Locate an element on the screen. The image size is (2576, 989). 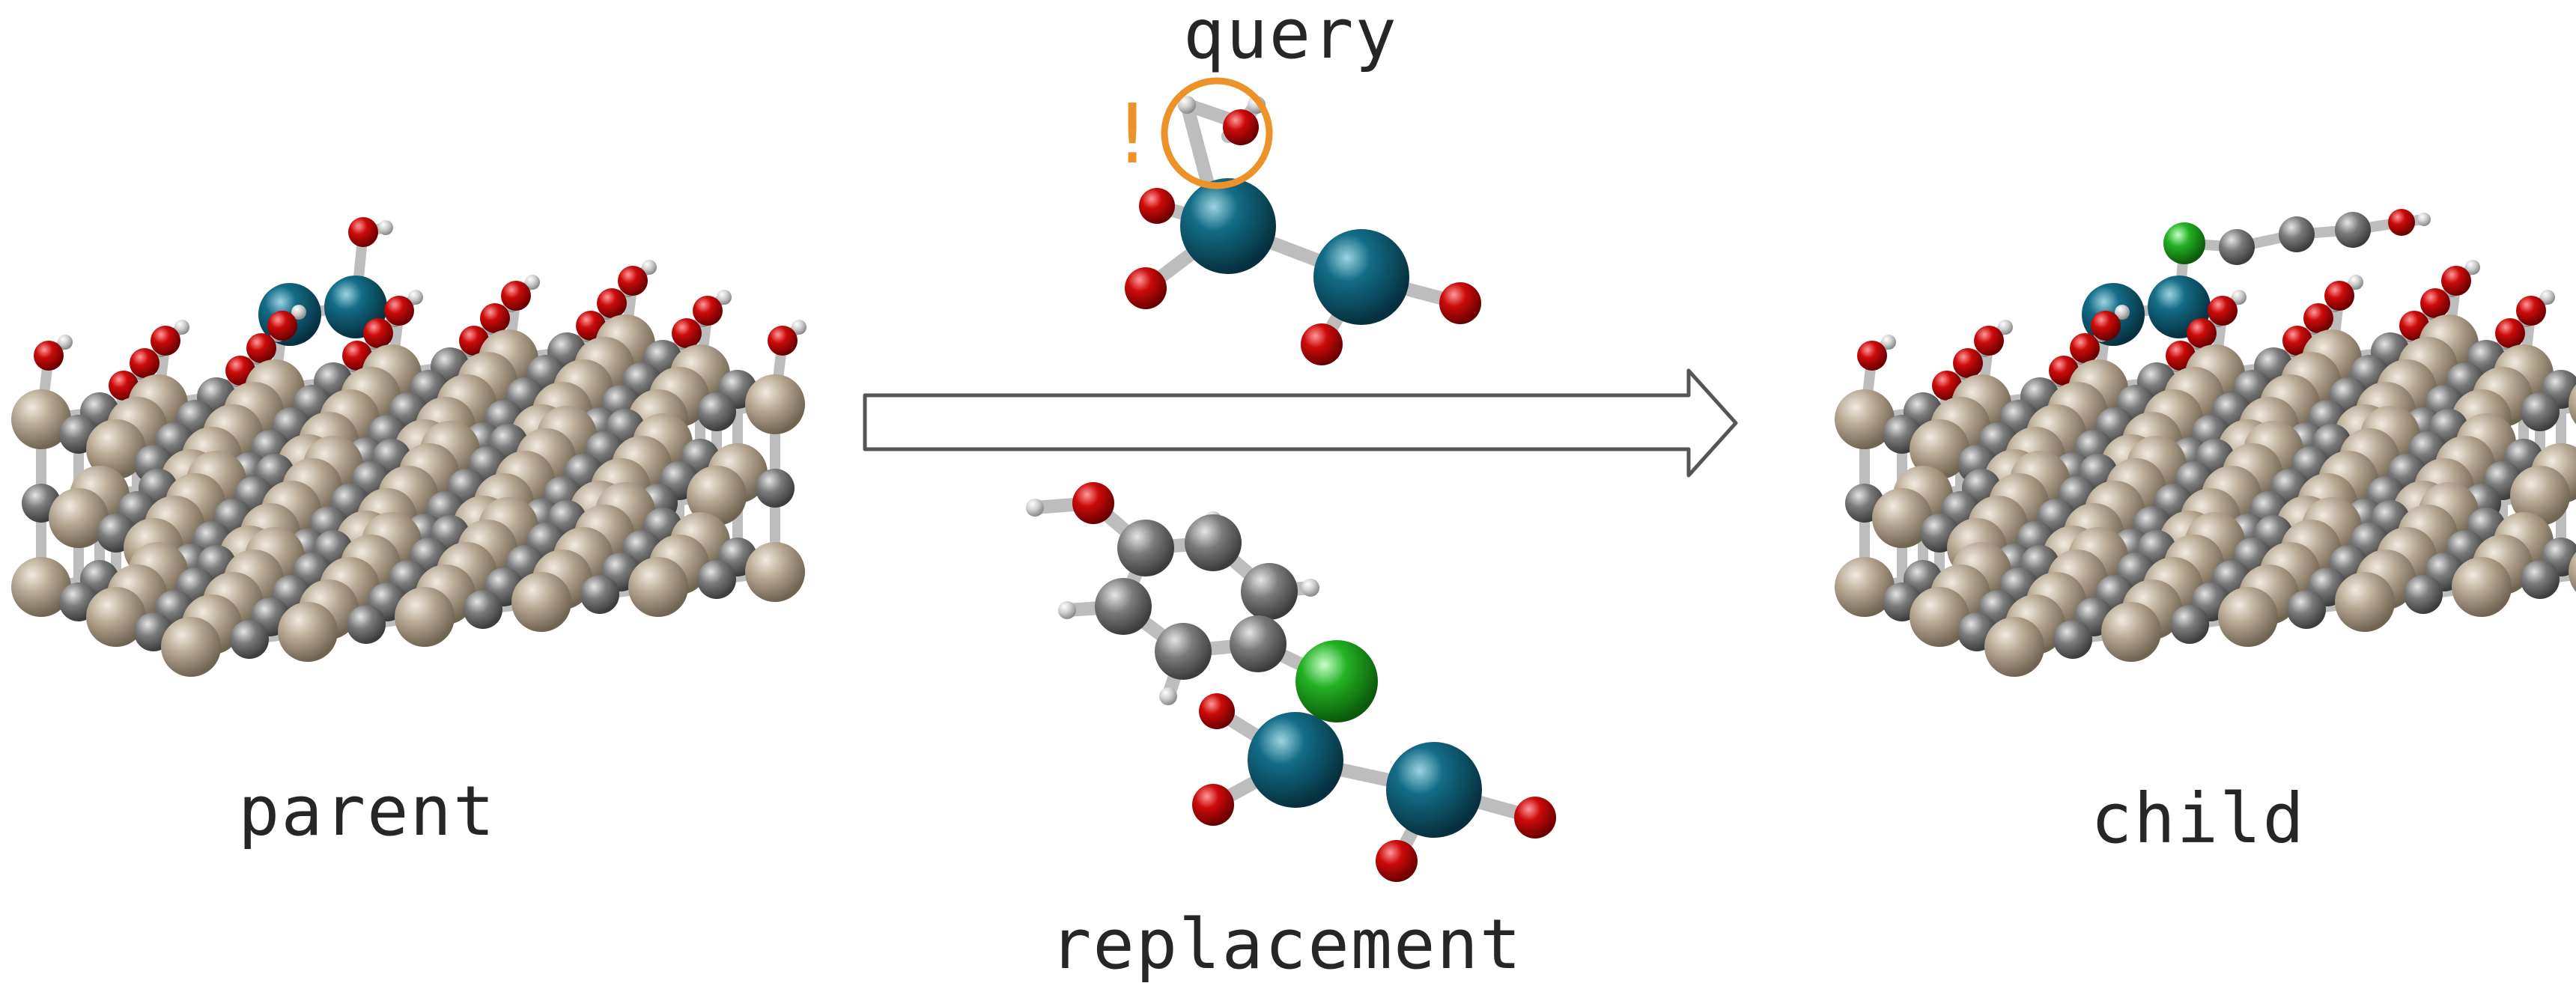
replacement-fragment is located at coordinates (1291, 682).